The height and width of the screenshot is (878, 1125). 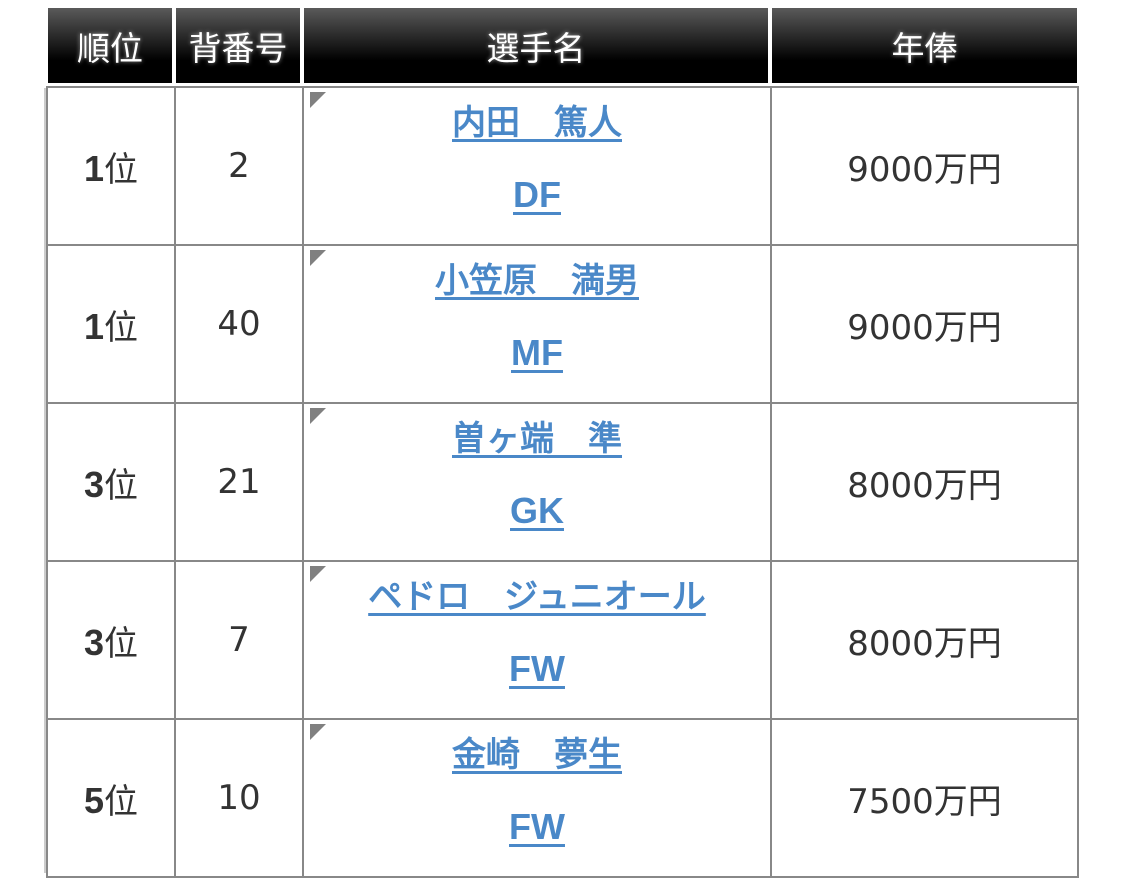 I want to click on number-cell: 21, so click(x=239, y=482).